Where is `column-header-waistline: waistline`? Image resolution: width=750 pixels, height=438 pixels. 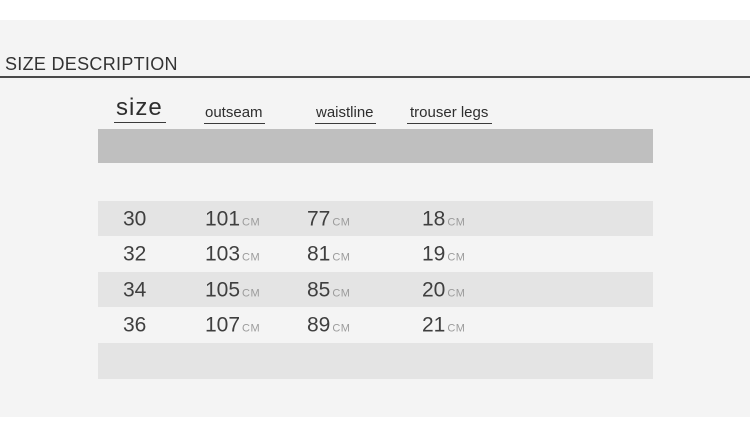 column-header-waistline: waistline is located at coordinates (345, 114).